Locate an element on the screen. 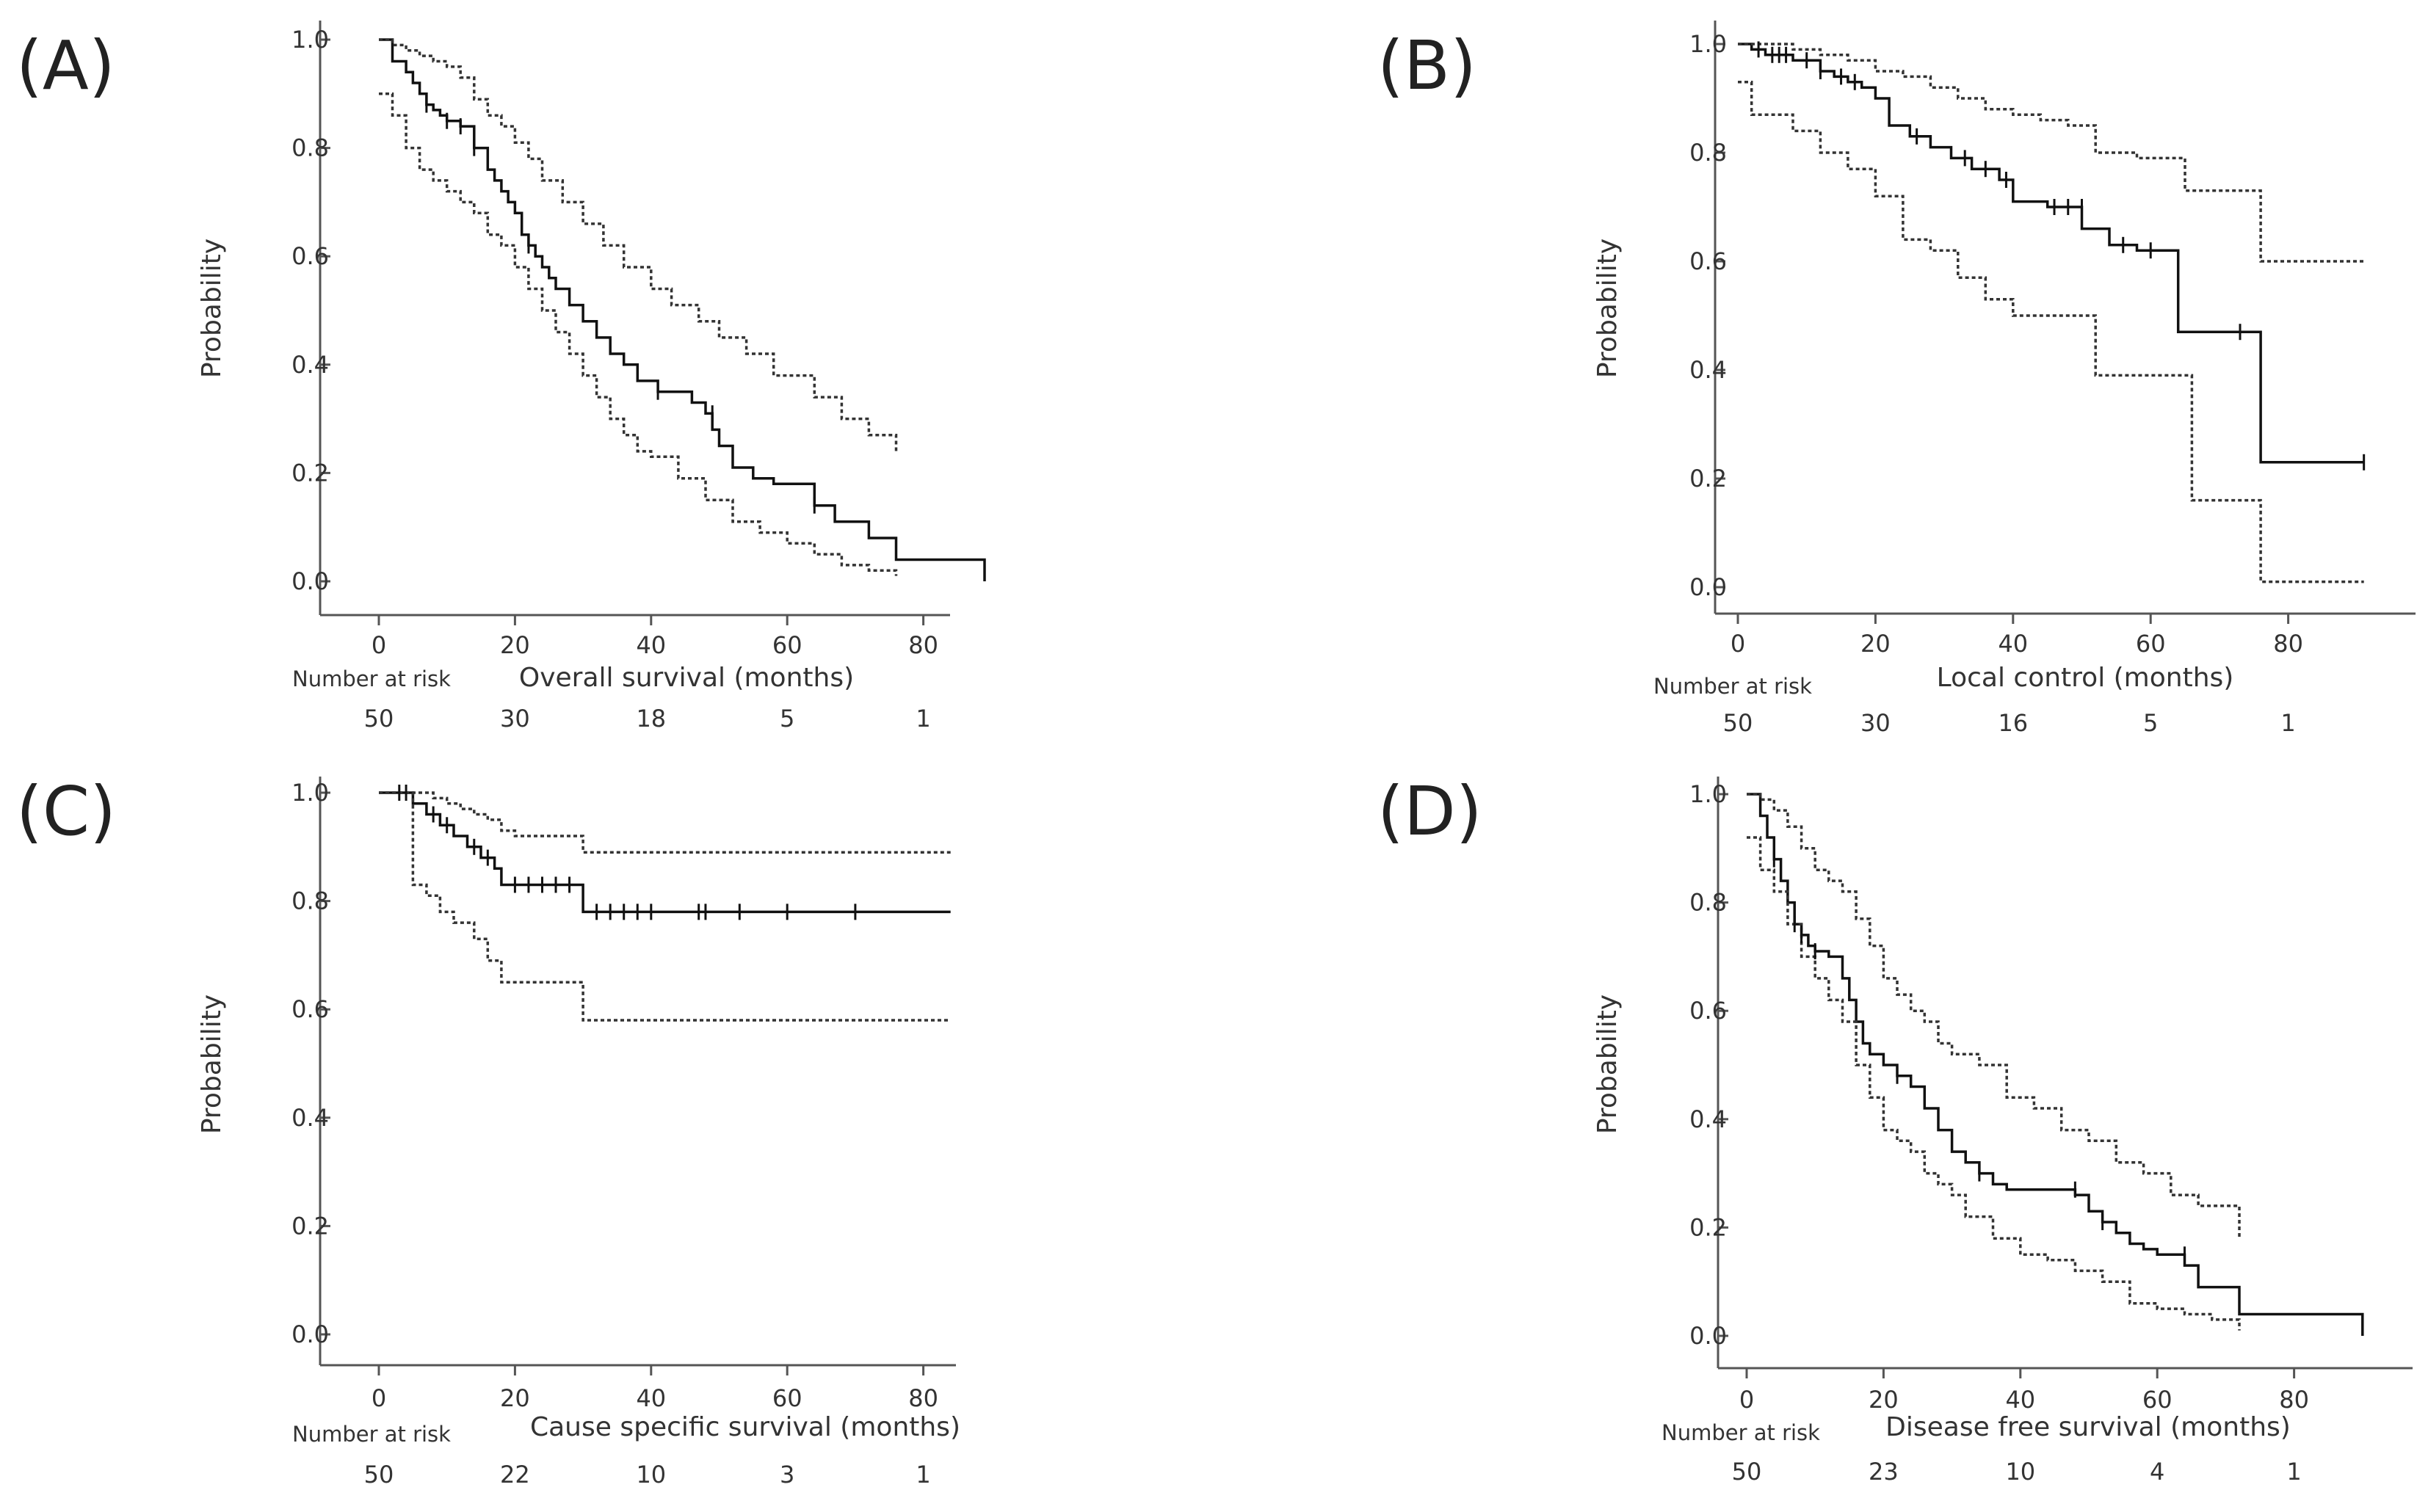 The width and height of the screenshot is (2417, 1512). x-tick-label-c: 60 is located at coordinates (787, 1398).